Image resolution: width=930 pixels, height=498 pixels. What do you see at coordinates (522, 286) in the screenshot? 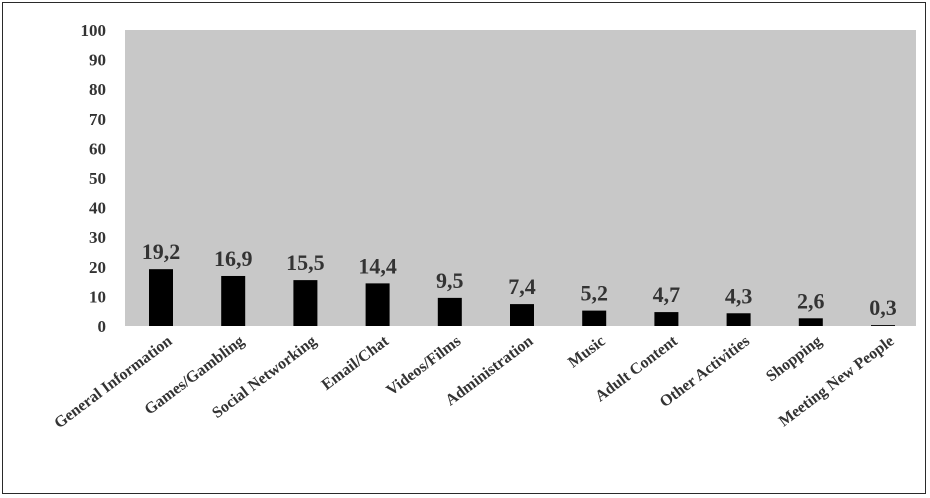
I see `data-label: 7,4` at bounding box center [522, 286].